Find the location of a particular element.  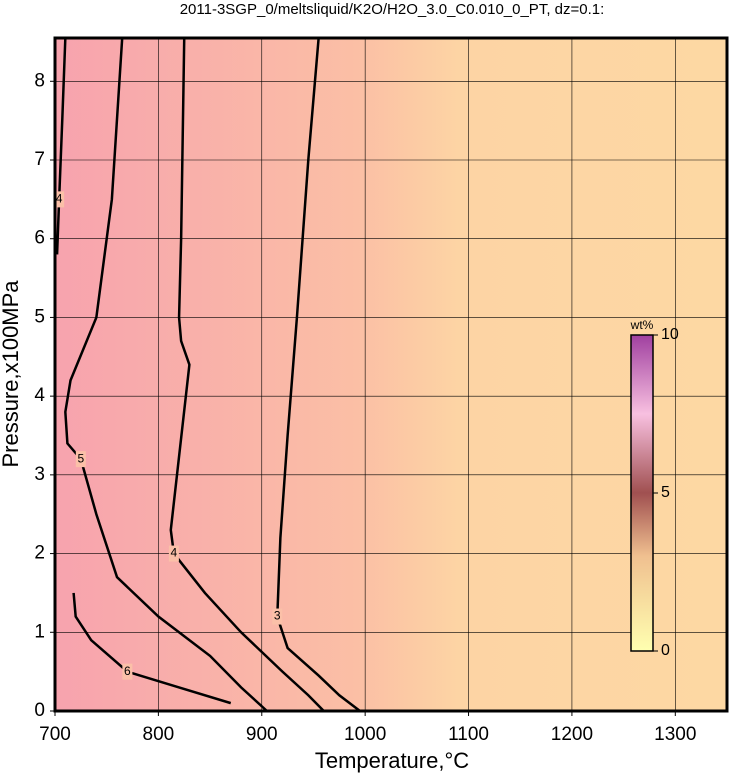

colorbar-label: wt% is located at coordinates (642, 325).